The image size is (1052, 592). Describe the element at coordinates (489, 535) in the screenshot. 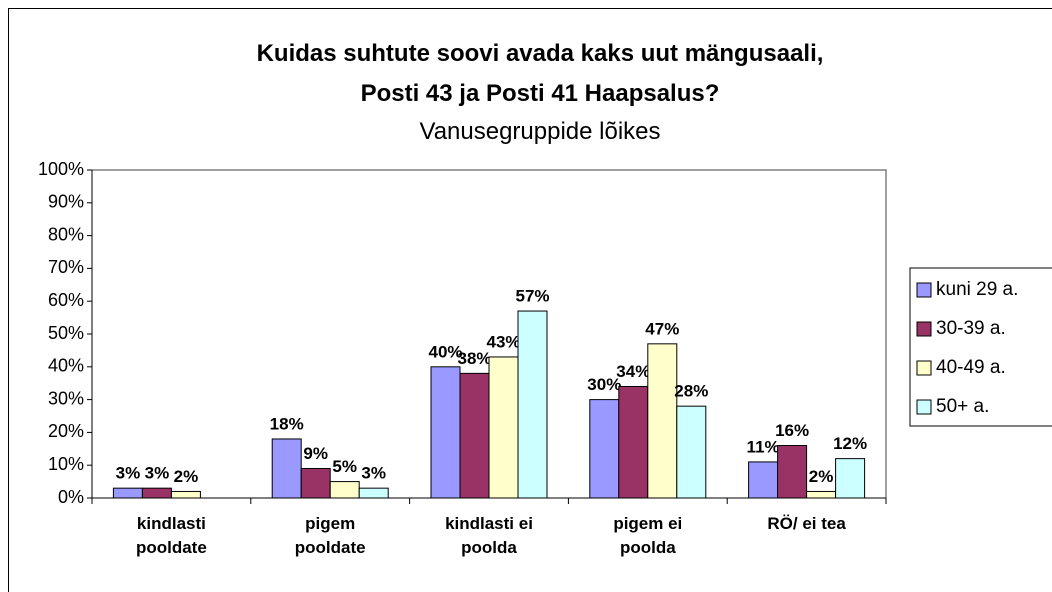

I see `x-tick-label: kindlasti ei poolda` at that location.